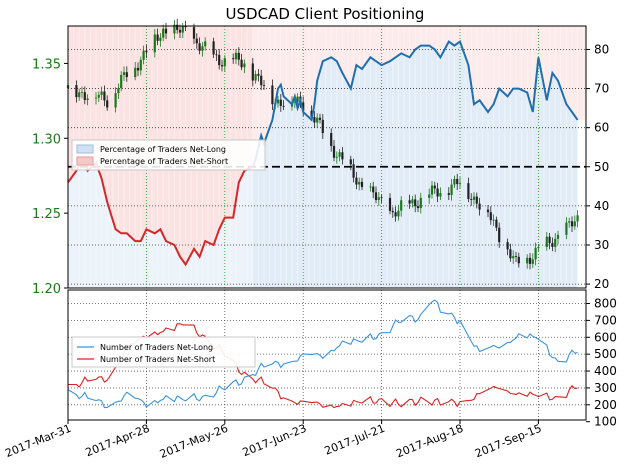 The height and width of the screenshot is (475, 624). I want to click on top-legend-box, so click(168, 155).